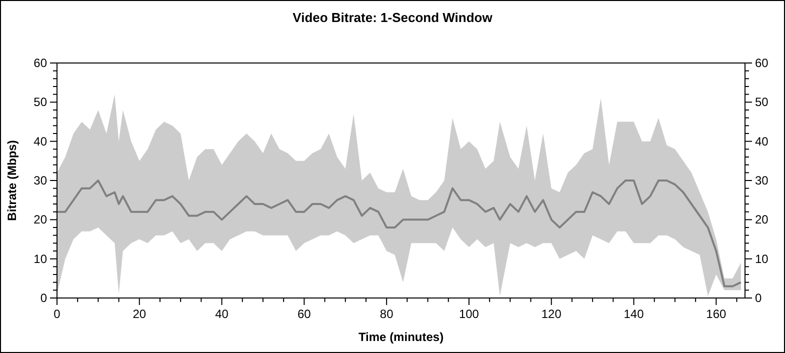 Image resolution: width=785 pixels, height=353 pixels. Describe the element at coordinates (758, 298) in the screenshot. I see `y2-tick-label: 0` at that location.